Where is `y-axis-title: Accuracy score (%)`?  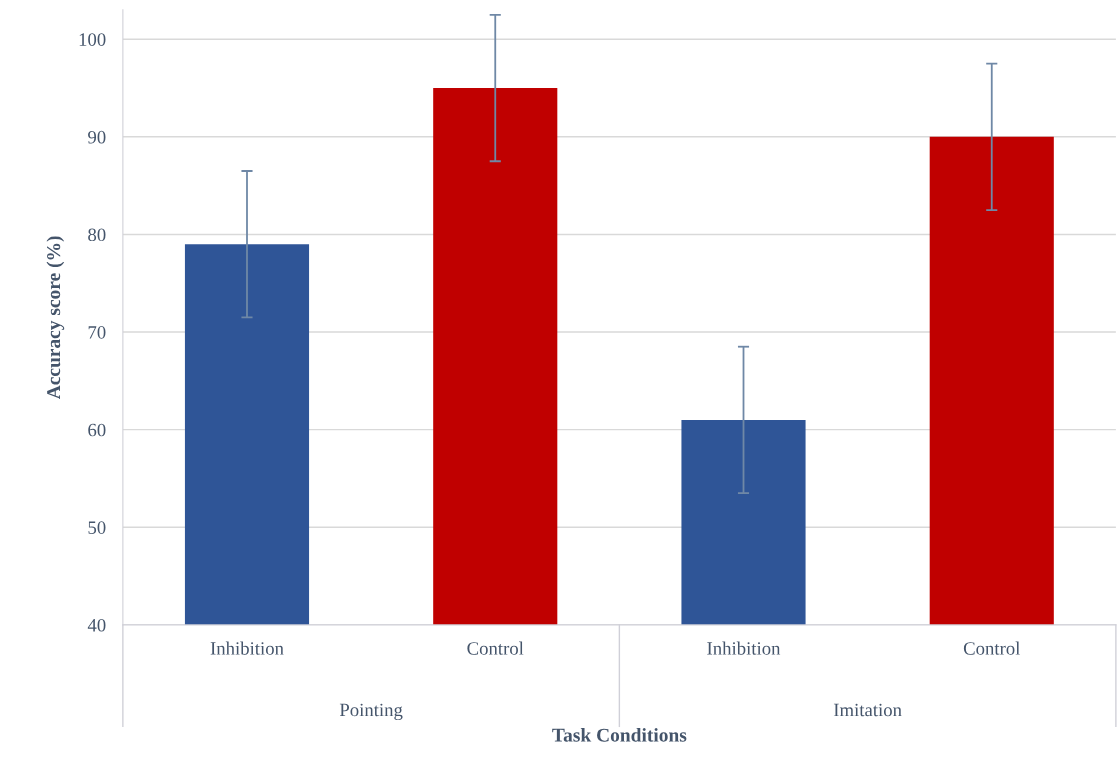 y-axis-title: Accuracy score (%) is located at coordinates (55, 318).